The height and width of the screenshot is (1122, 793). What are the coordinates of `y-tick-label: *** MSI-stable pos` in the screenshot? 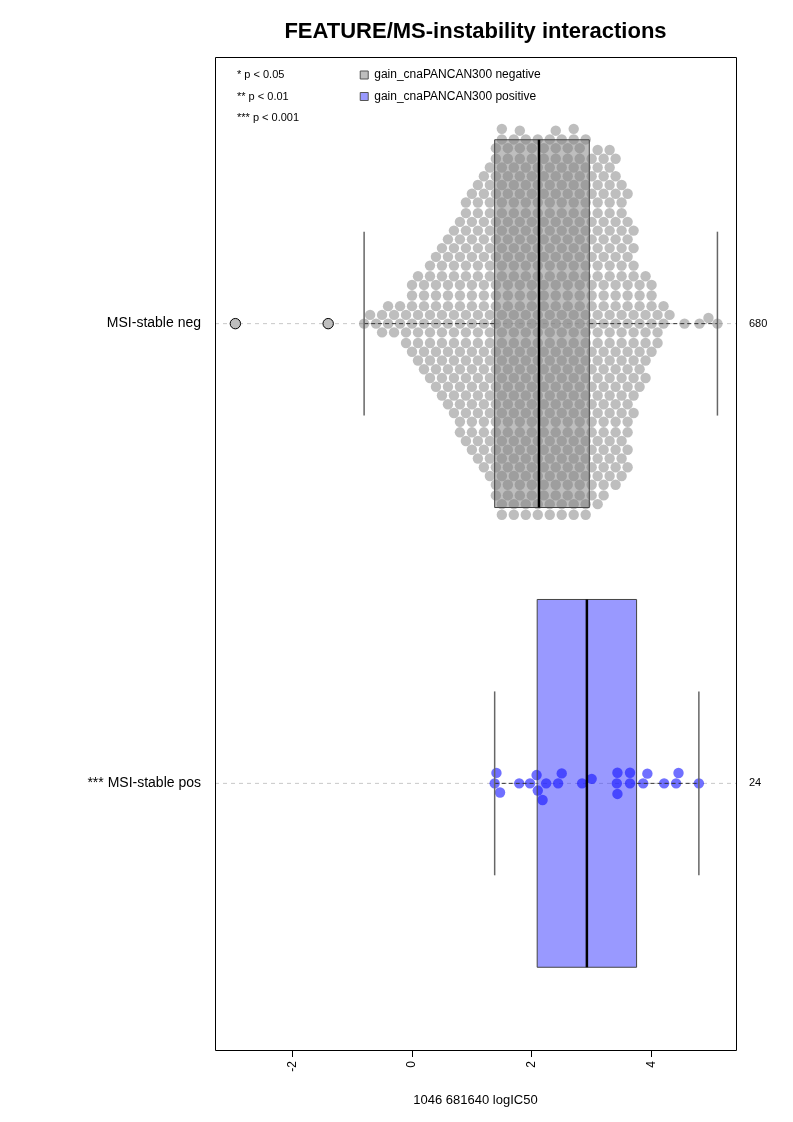 It's located at (144, 782).